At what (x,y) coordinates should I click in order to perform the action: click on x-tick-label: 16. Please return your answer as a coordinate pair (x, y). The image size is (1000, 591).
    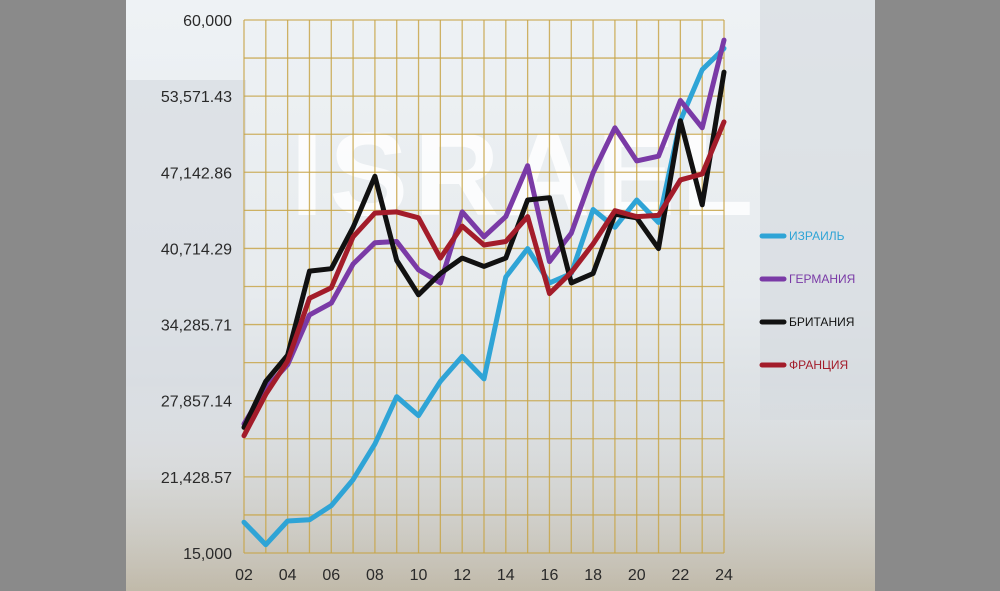
    Looking at the image, I should click on (550, 575).